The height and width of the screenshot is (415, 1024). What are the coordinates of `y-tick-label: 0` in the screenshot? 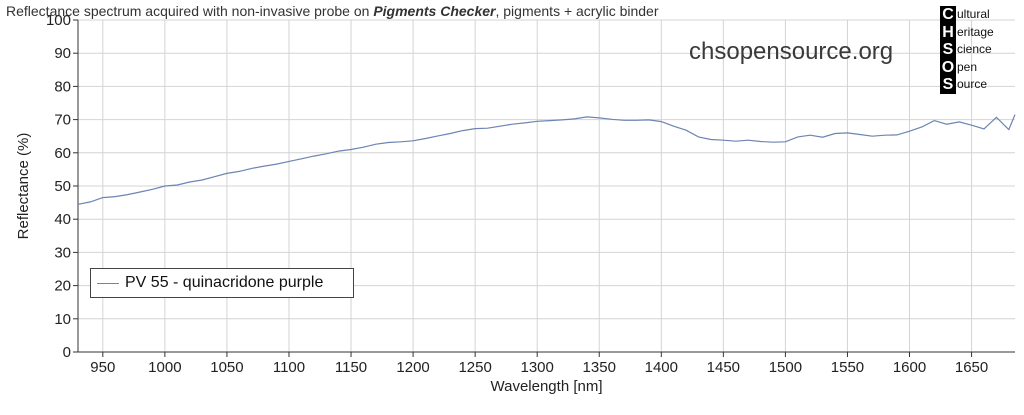 It's located at (67, 352).